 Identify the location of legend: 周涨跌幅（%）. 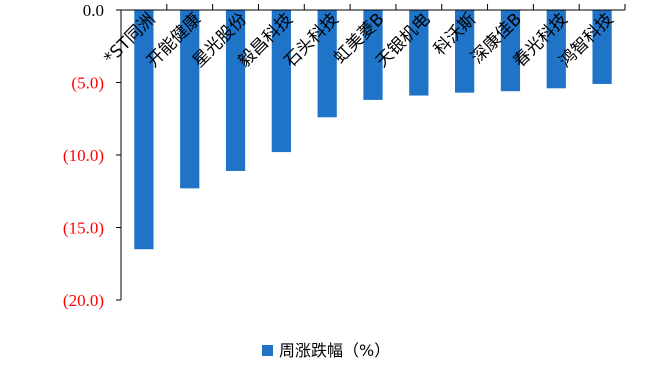
(326, 350).